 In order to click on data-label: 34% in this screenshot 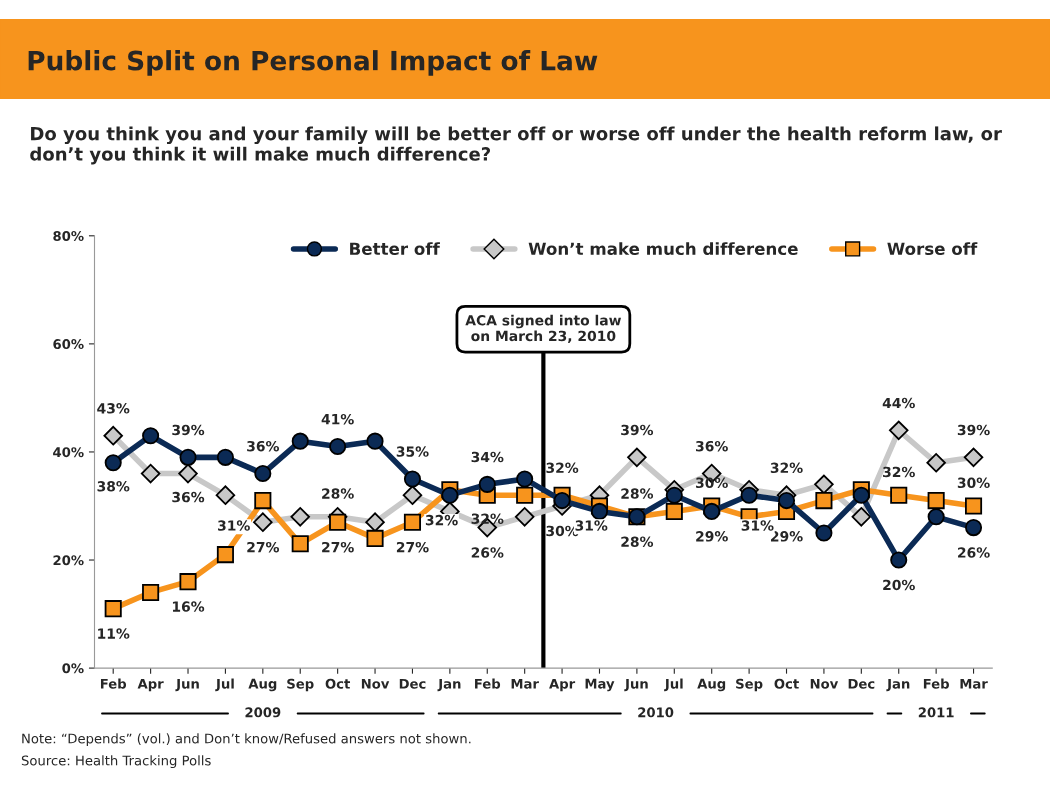, I will do `click(487, 457)`.